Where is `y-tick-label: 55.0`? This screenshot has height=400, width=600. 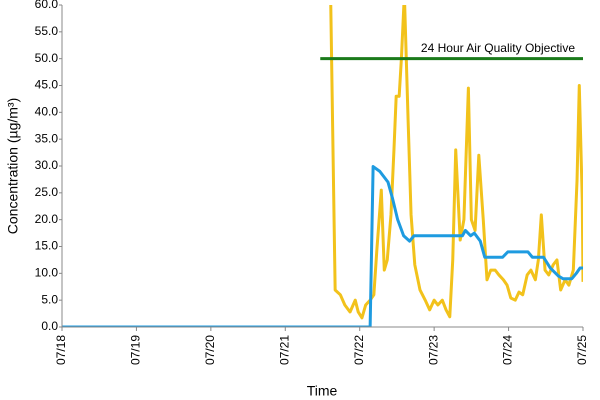 y-tick-label: 55.0 is located at coordinates (47, 31).